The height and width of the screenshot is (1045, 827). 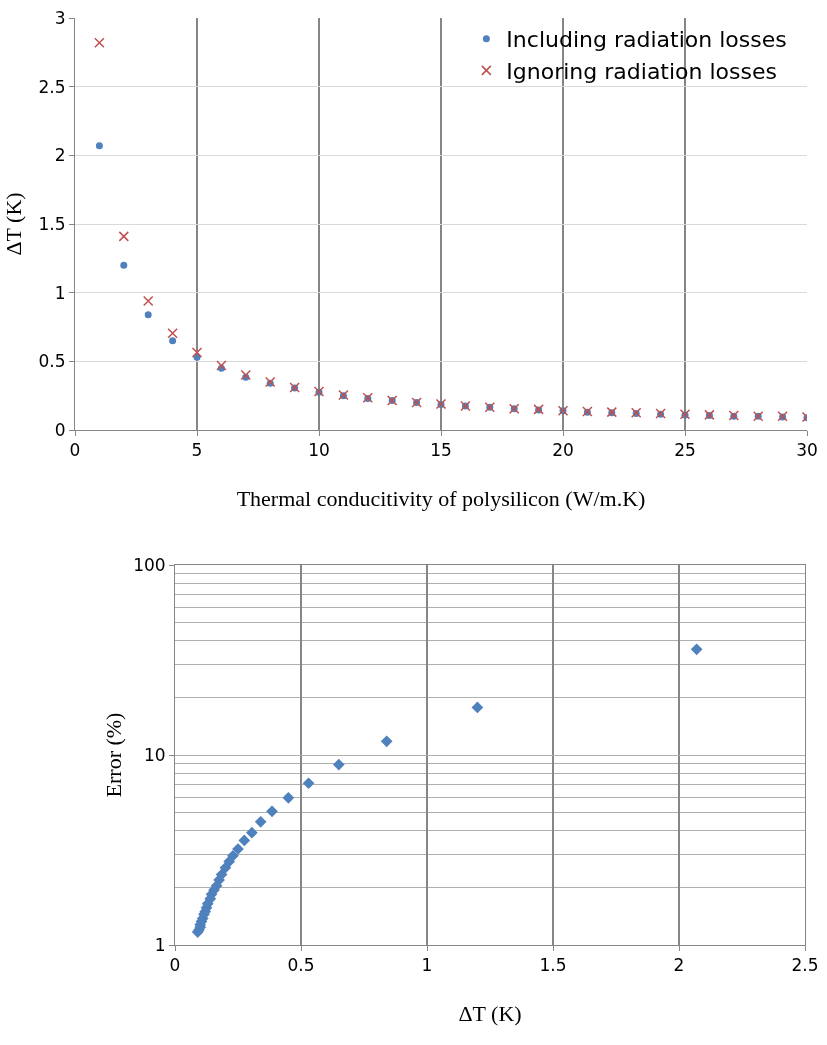 I want to click on y-axis-title: Error (%), so click(x=113, y=755).